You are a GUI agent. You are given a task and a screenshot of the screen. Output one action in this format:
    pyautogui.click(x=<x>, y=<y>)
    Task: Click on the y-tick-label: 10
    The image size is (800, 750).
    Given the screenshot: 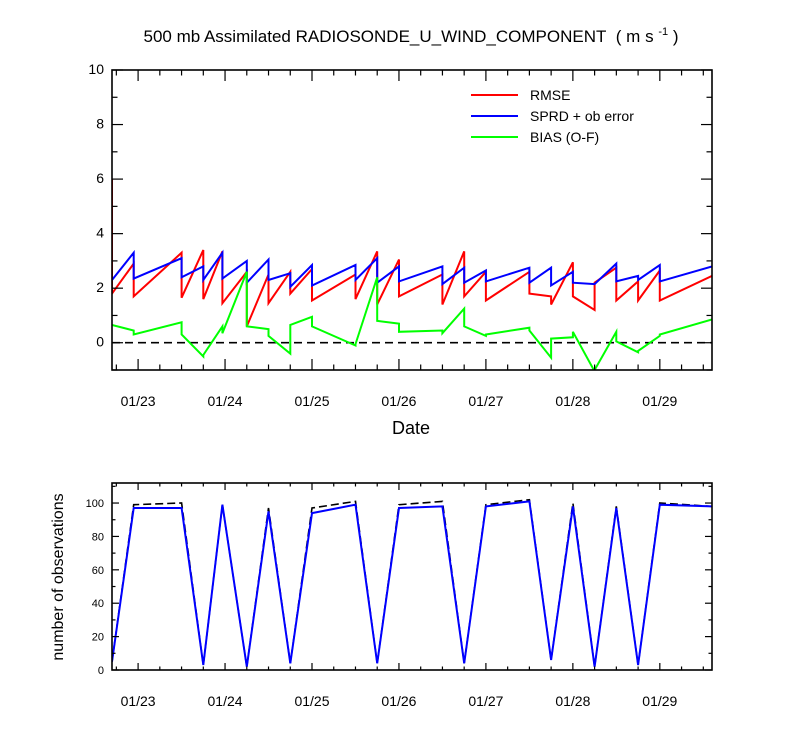 What is the action you would take?
    pyautogui.click(x=96, y=69)
    